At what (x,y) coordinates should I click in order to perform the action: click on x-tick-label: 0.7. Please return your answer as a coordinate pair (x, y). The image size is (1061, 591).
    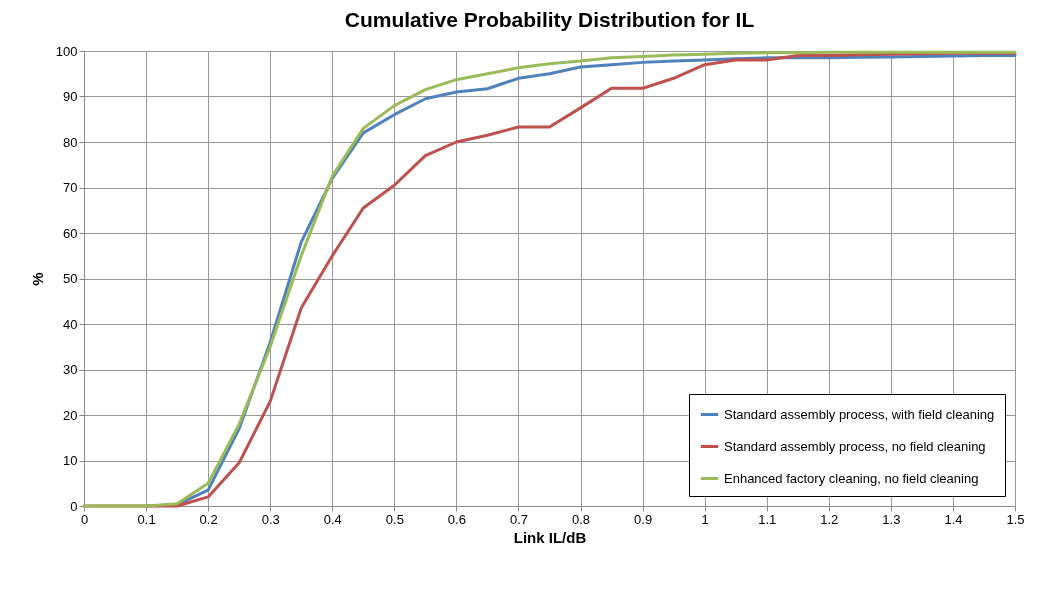
    Looking at the image, I should click on (519, 519).